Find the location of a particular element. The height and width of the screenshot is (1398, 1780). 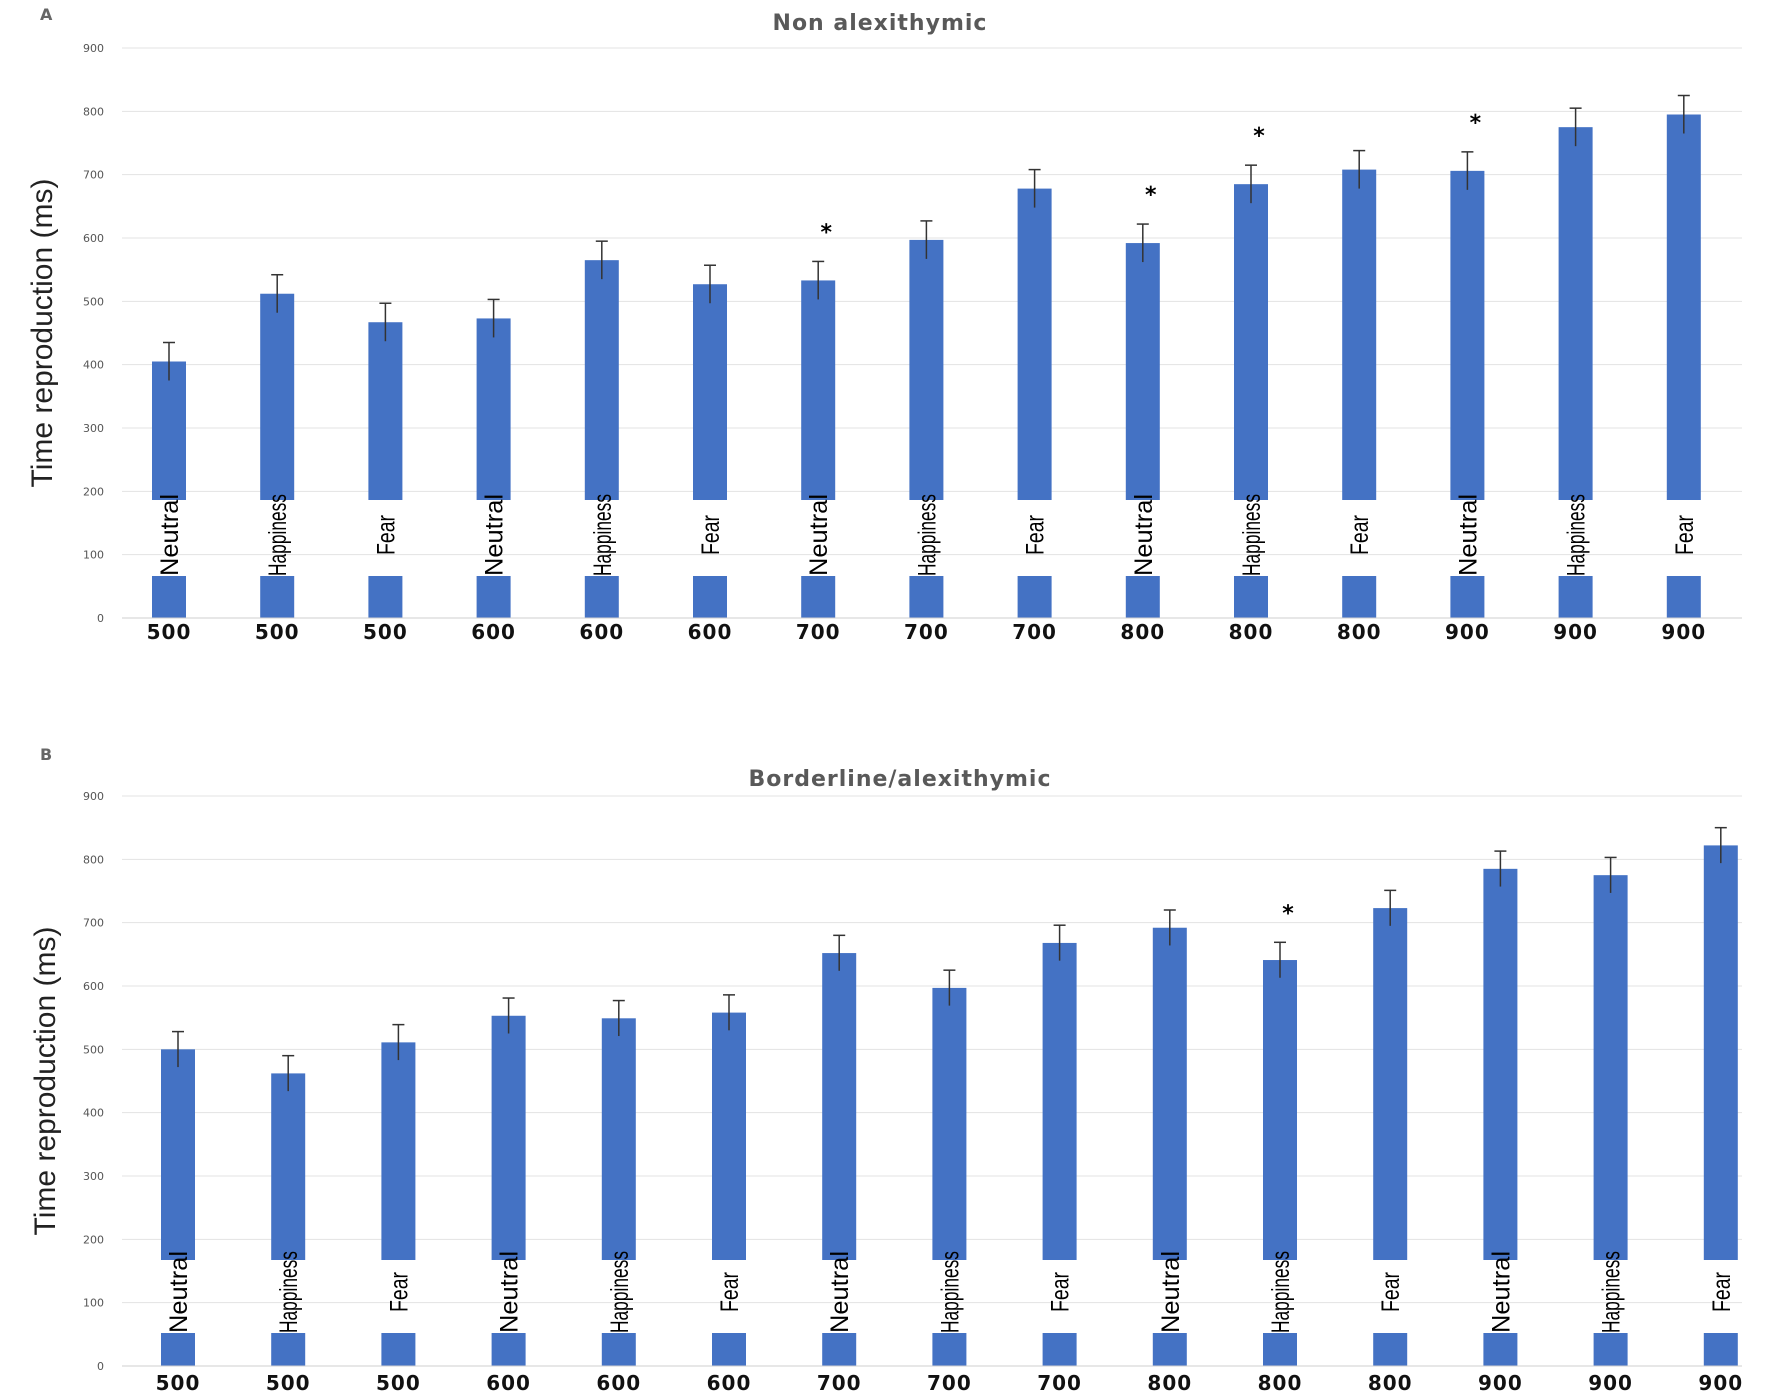

y-tick-label: 600 is located at coordinates (93, 986).